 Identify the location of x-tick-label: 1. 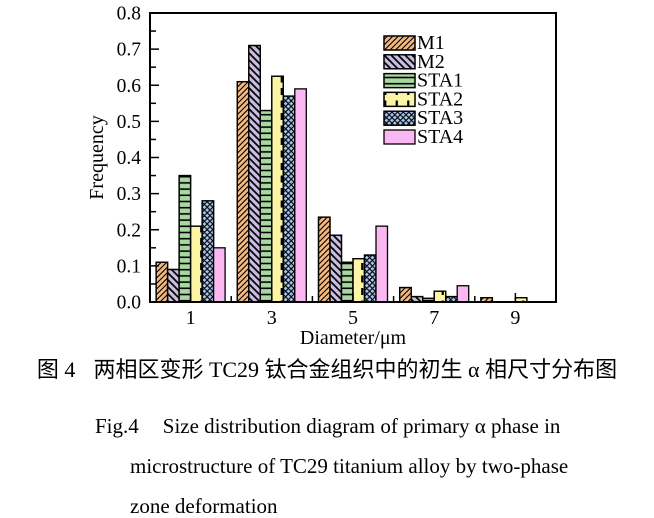
(191, 318).